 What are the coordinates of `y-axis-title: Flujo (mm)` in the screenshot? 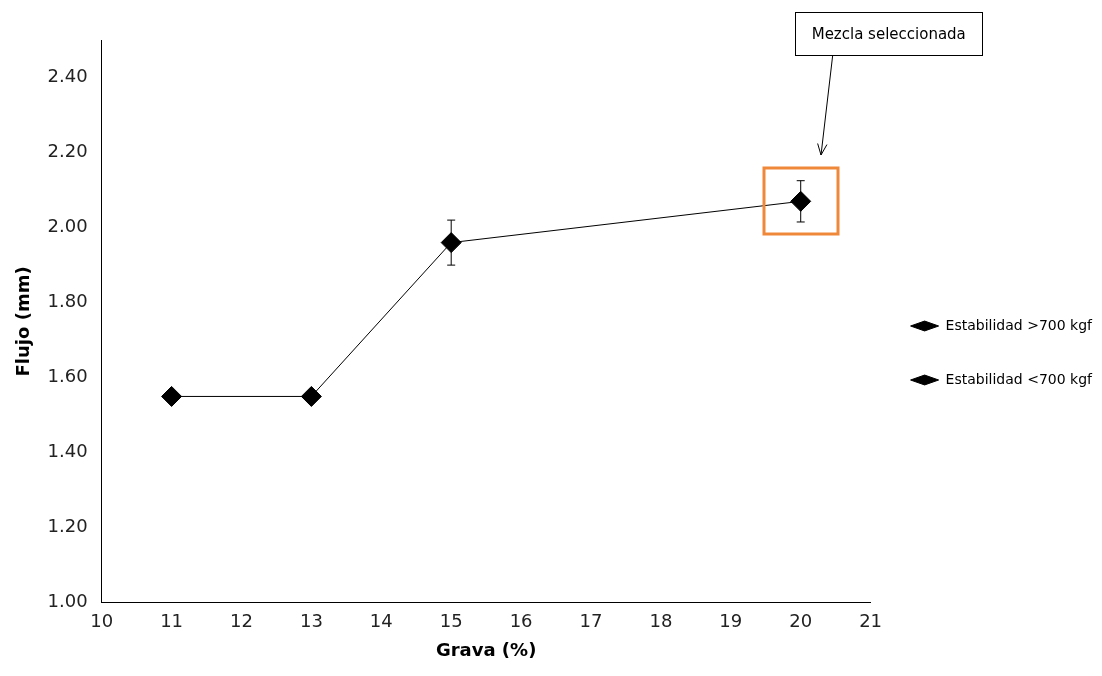 It's located at (23, 321).